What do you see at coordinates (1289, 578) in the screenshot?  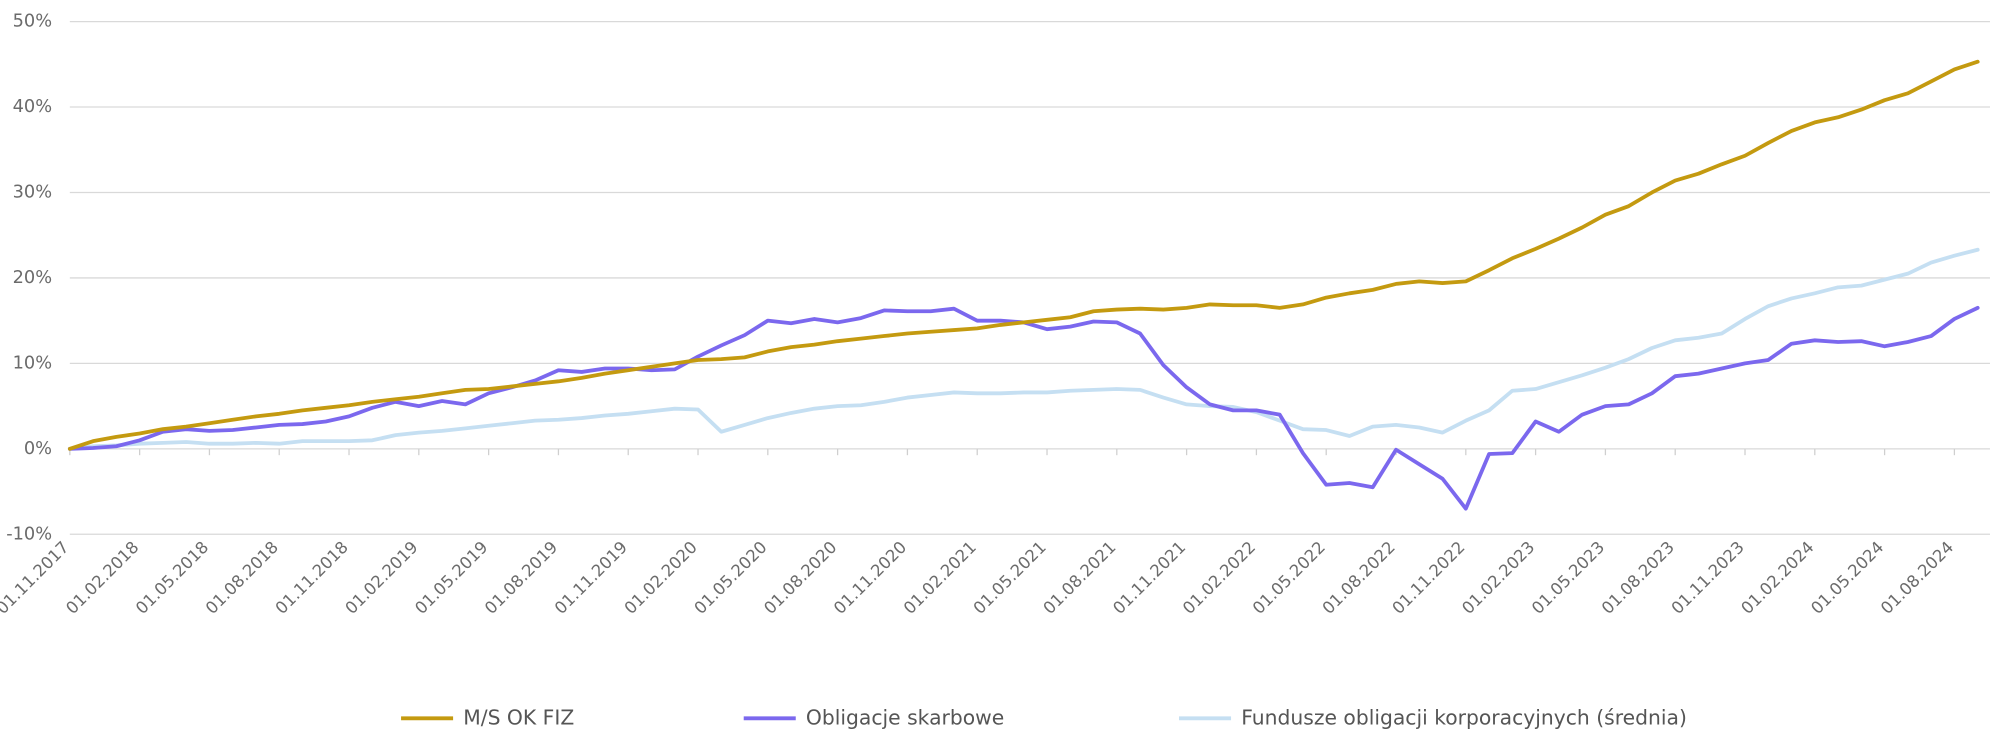 I see `x-tick-label: 01.05.2022` at bounding box center [1289, 578].